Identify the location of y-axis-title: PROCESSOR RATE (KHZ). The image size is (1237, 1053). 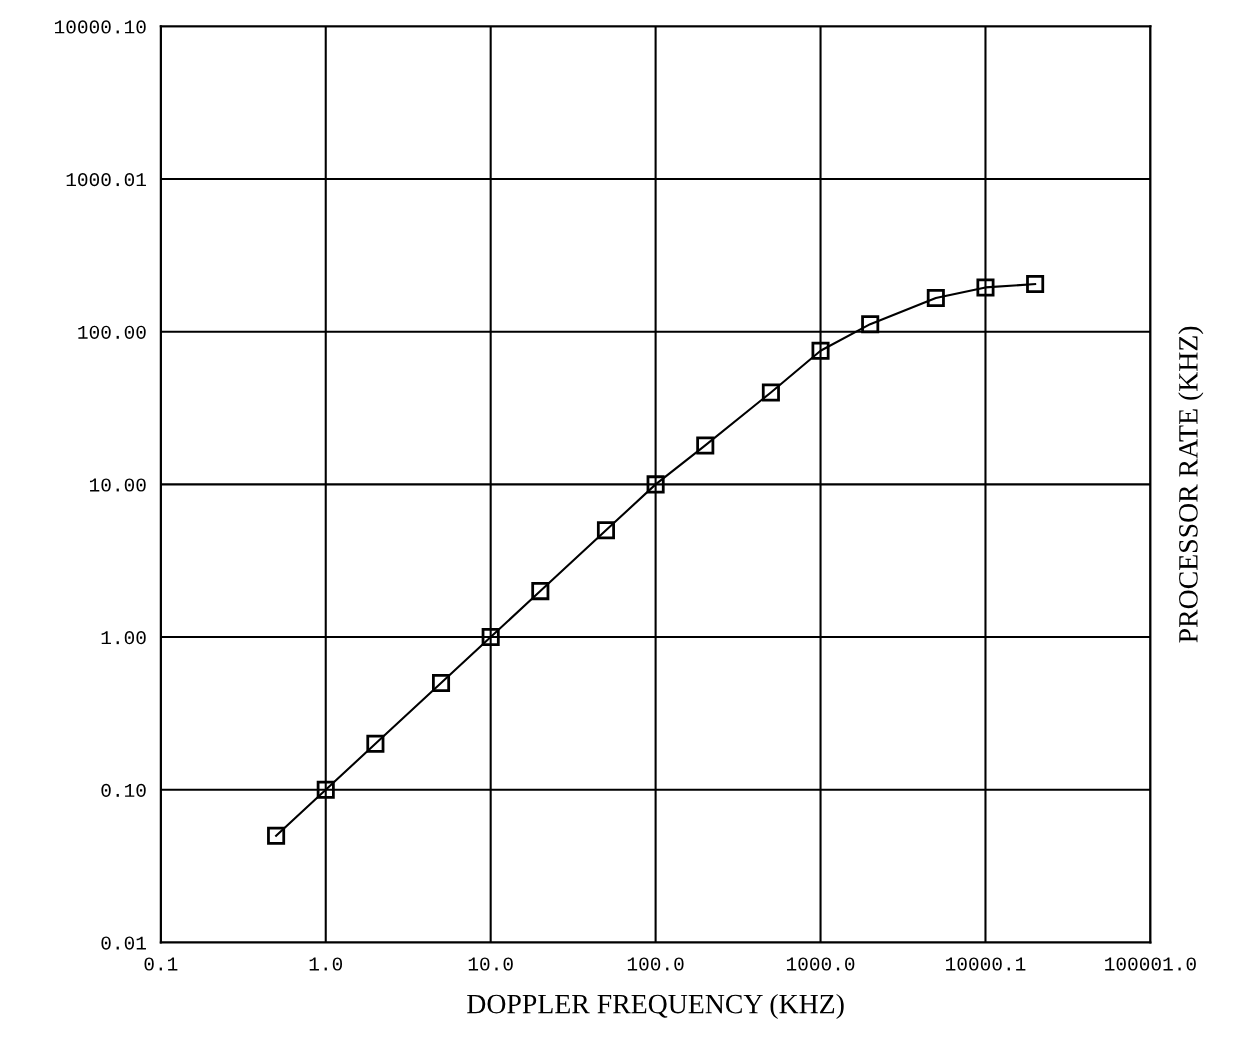
(1191, 484).